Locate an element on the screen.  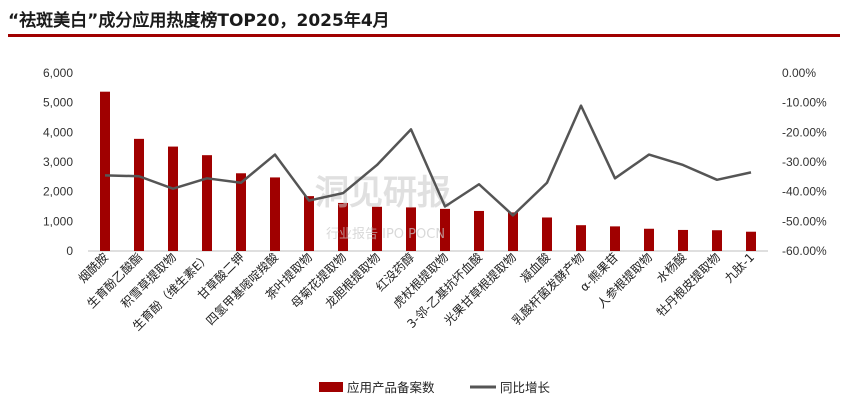
left-tick-label: 3,000 is located at coordinates (58, 162).